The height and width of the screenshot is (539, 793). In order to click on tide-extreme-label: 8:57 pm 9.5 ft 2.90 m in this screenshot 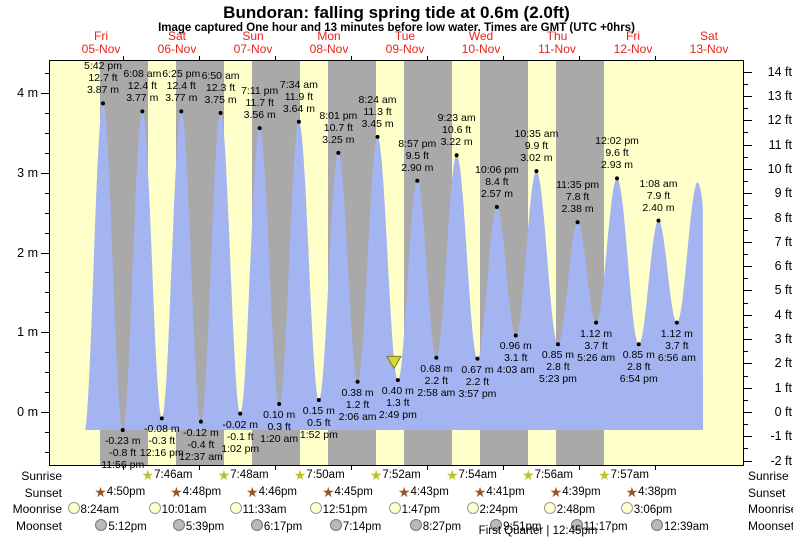, I will do `click(417, 155)`.